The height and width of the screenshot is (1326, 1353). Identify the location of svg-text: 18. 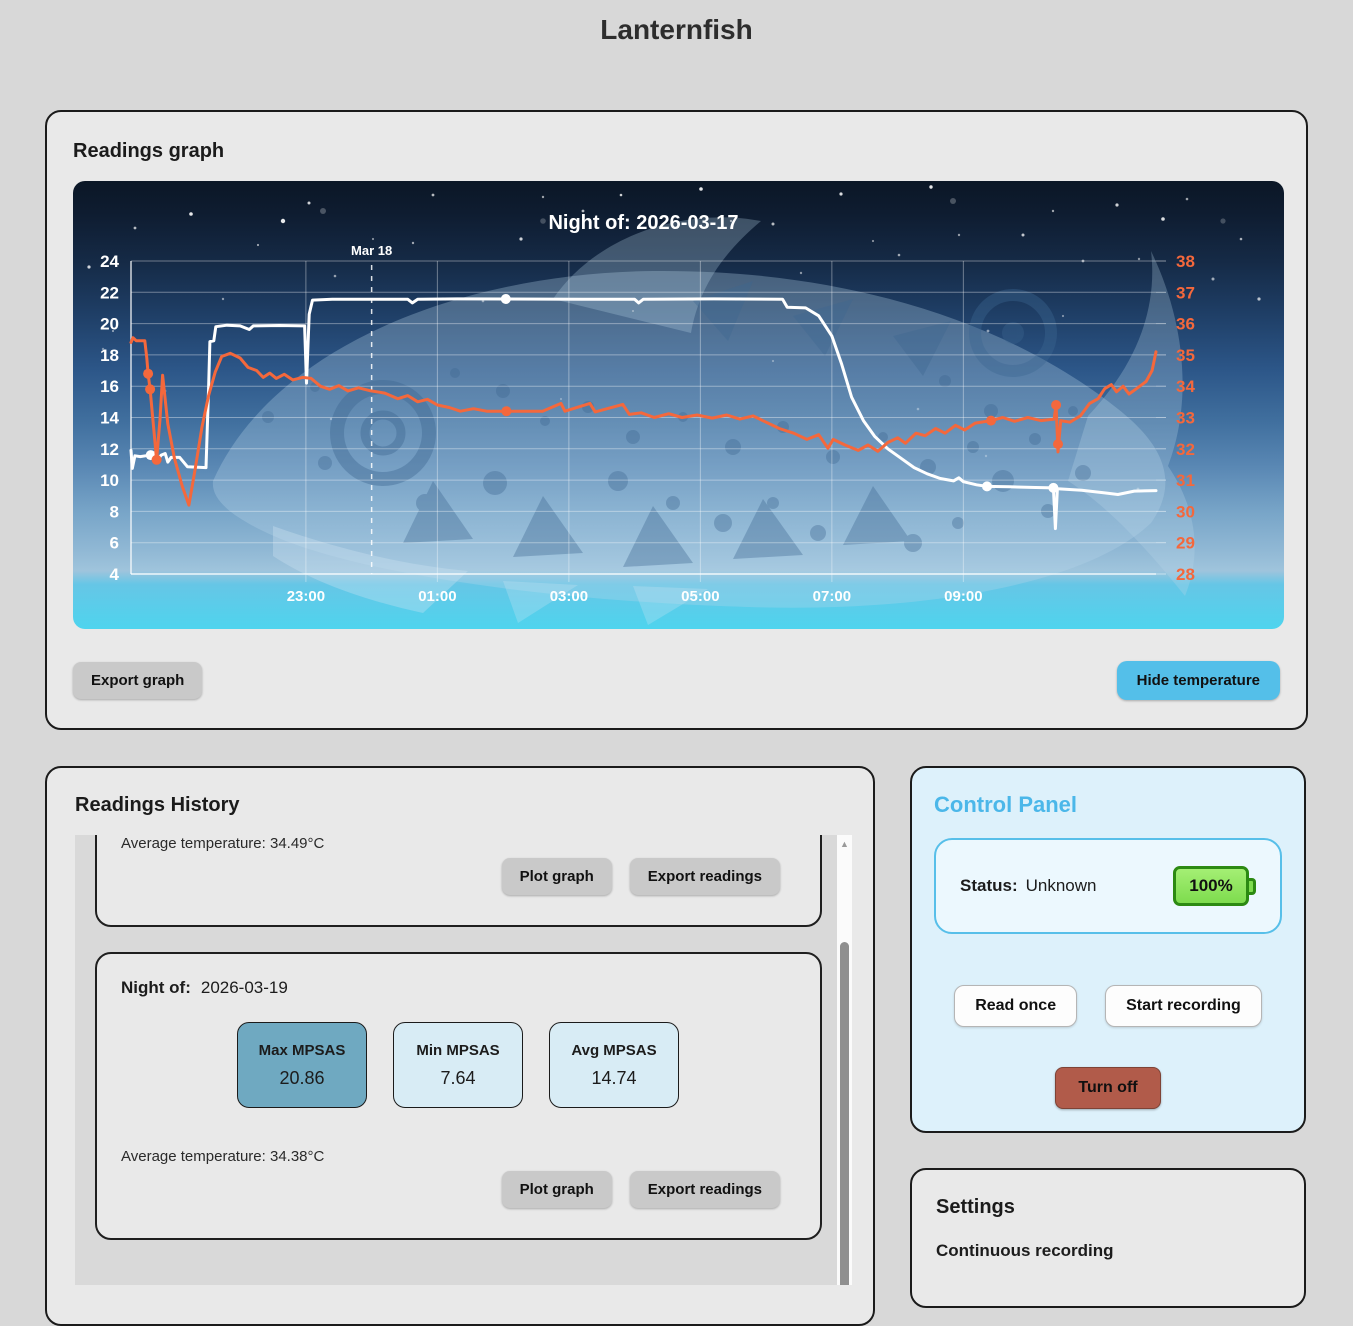
(109, 355).